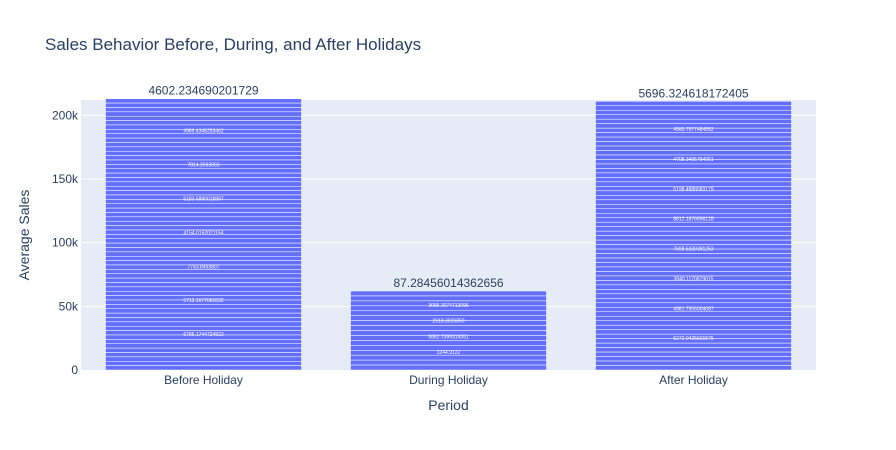 The width and height of the screenshot is (896, 450). I want to click on segment-label: 4154.0152021154, so click(204, 233).